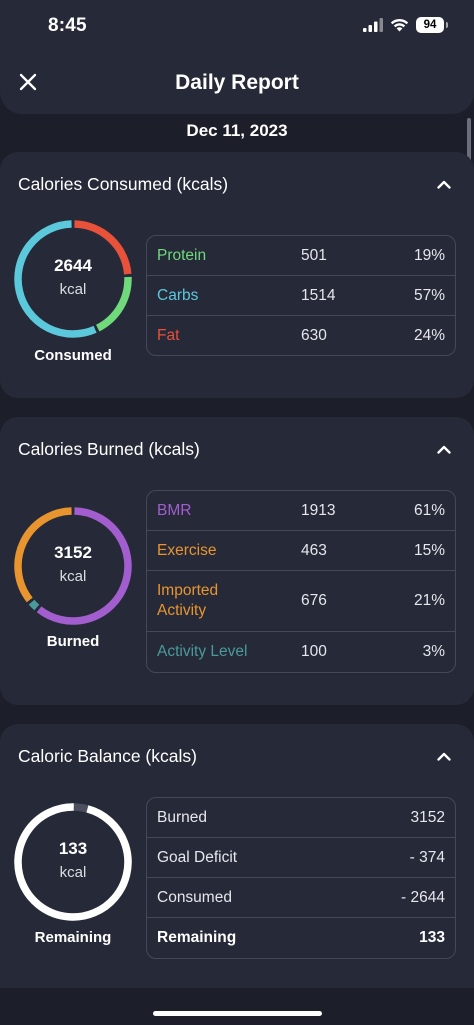 This screenshot has width=474, height=1025. I want to click on protein-segment, so click(113, 304).